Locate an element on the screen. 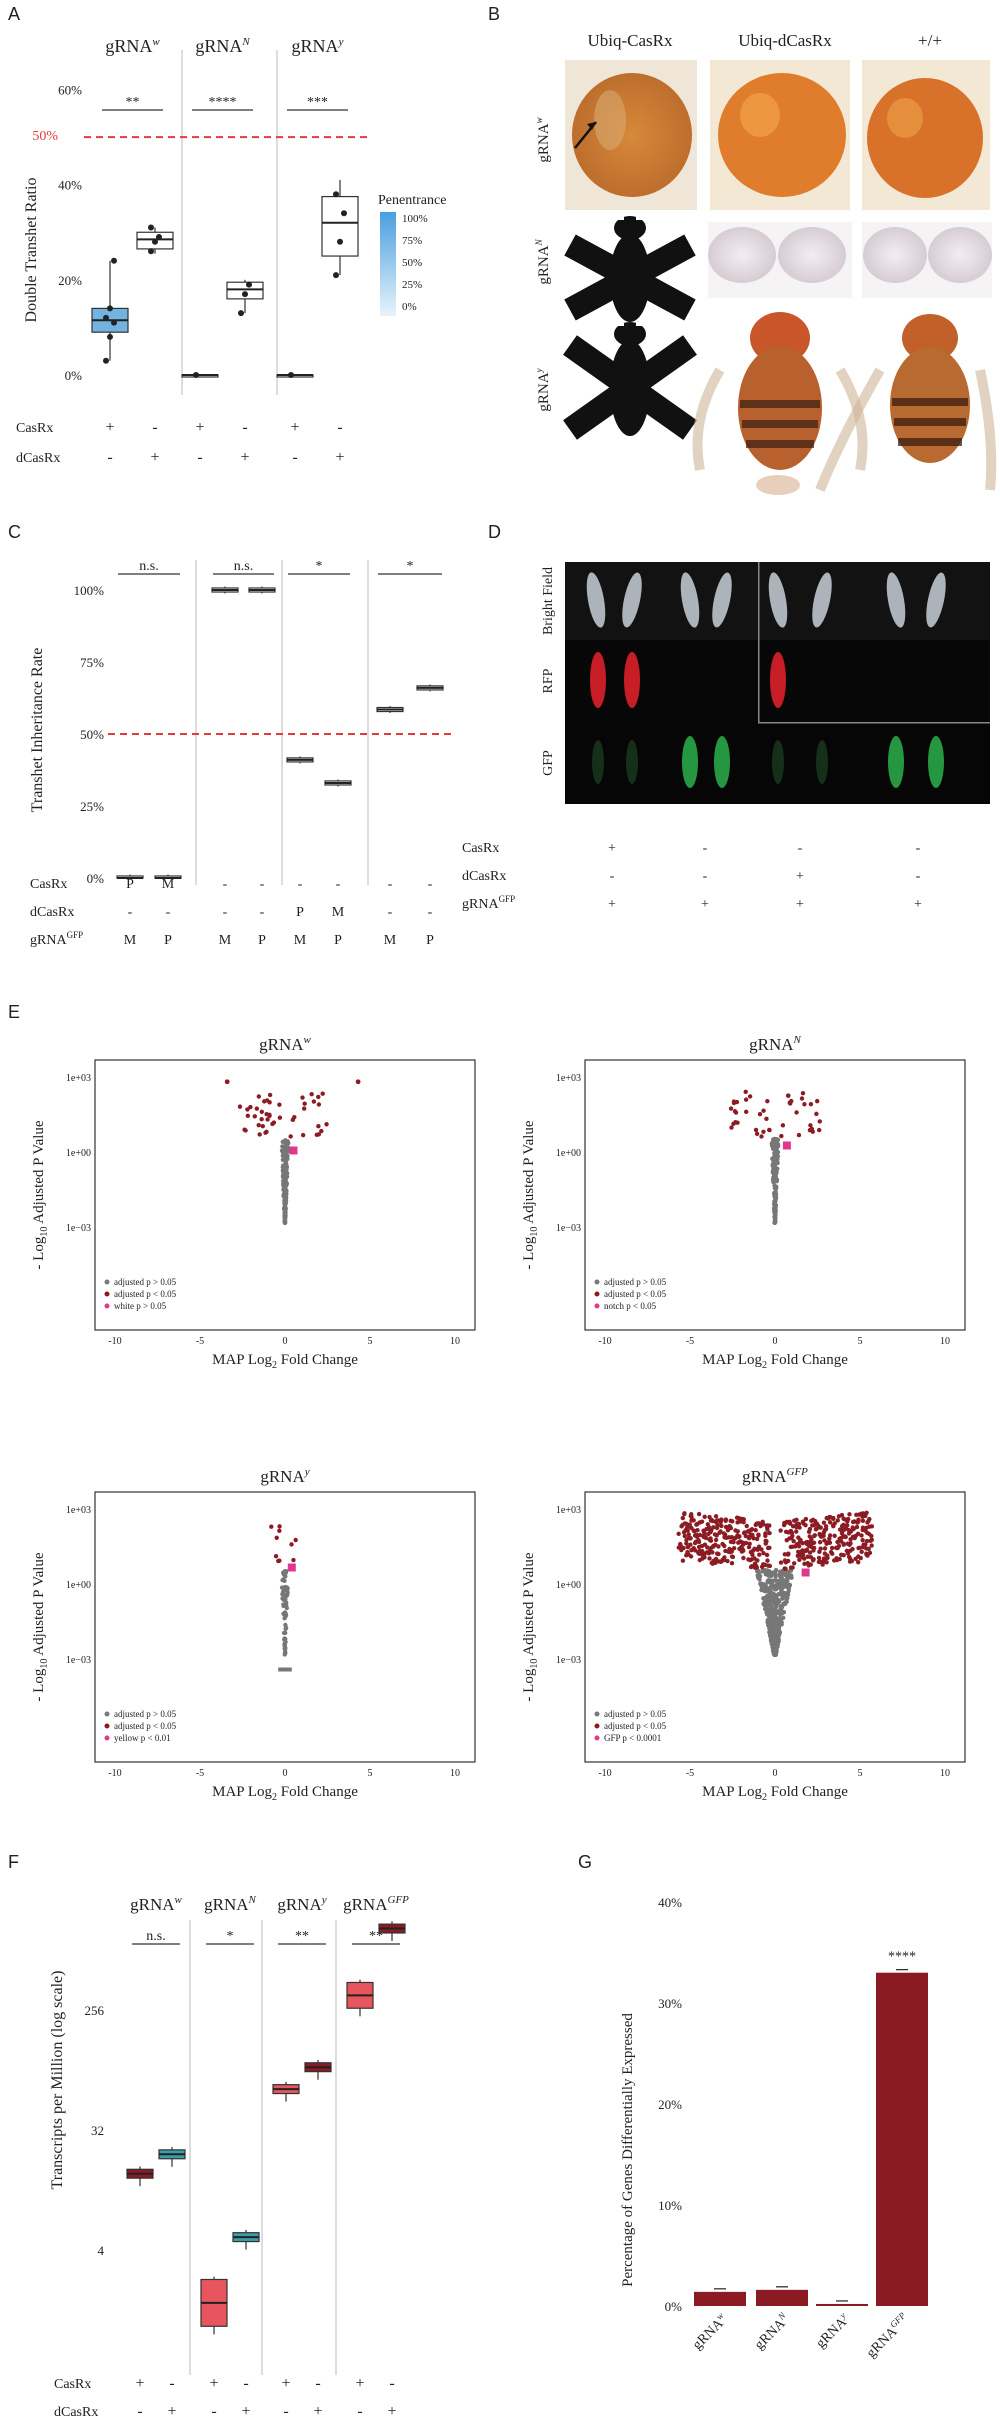 The image size is (1000, 2432). c-ytick: 50% is located at coordinates (92, 734).